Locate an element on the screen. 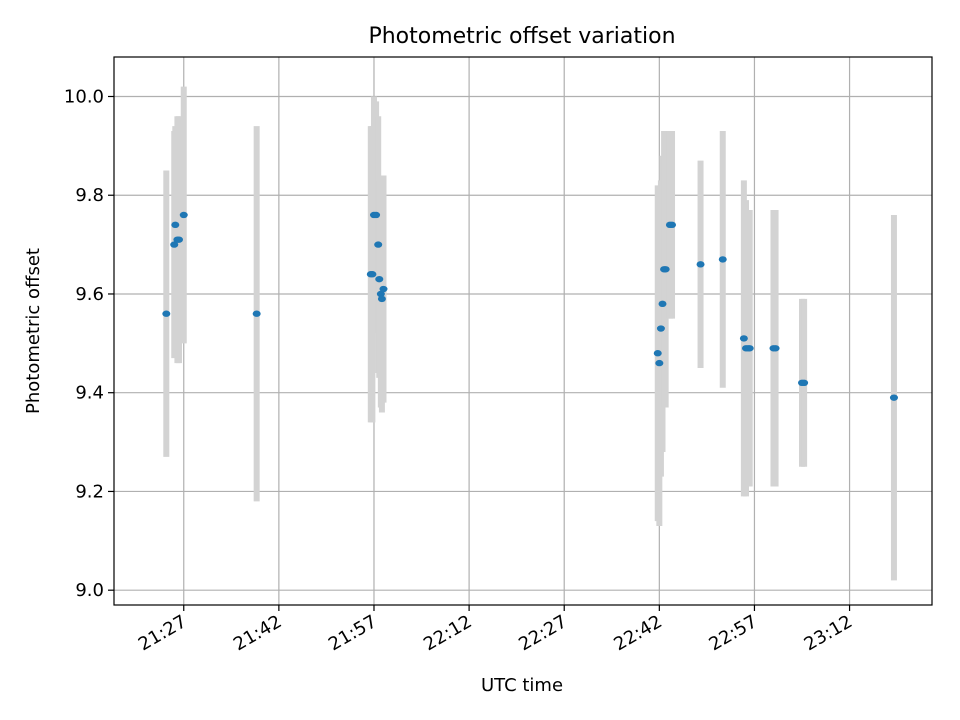 The width and height of the screenshot is (960, 720). y-tick-label: 9.6 is located at coordinates (89, 294).